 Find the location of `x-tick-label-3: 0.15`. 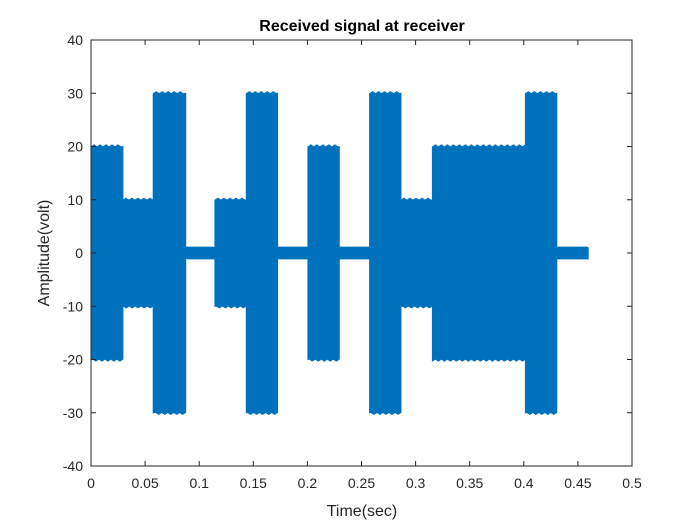

x-tick-label-3: 0.15 is located at coordinates (253, 483).